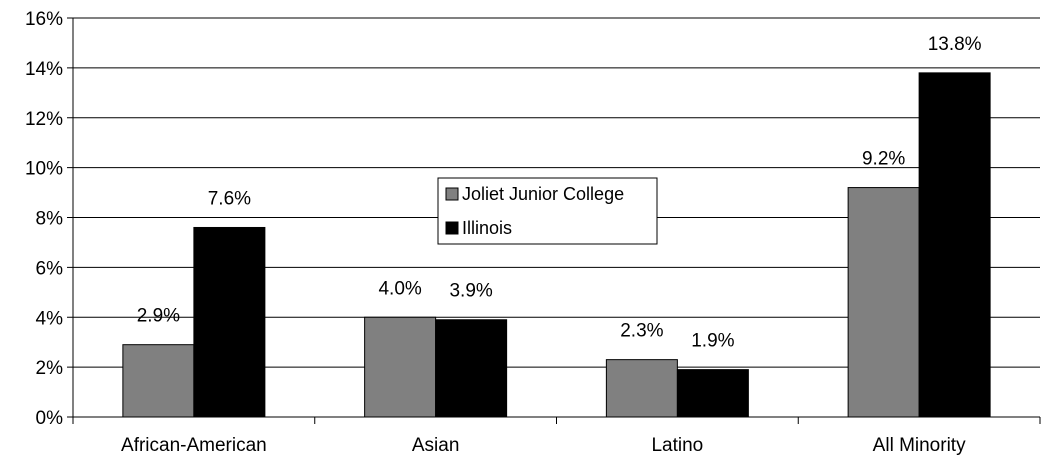 The width and height of the screenshot is (1054, 462). What do you see at coordinates (883, 302) in the screenshot?
I see `bar-joliet-all-minority` at bounding box center [883, 302].